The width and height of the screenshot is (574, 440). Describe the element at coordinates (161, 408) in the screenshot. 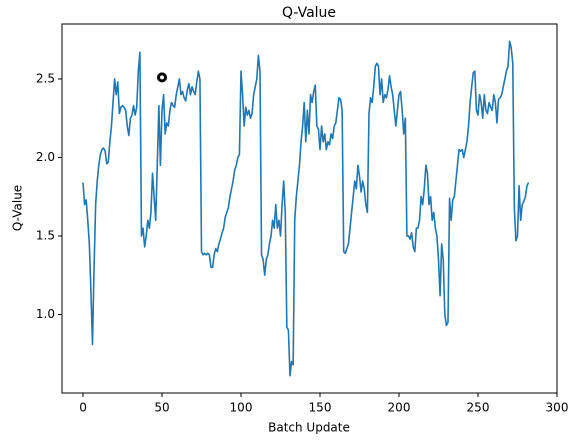

I see `x-tick-label: 50` at that location.